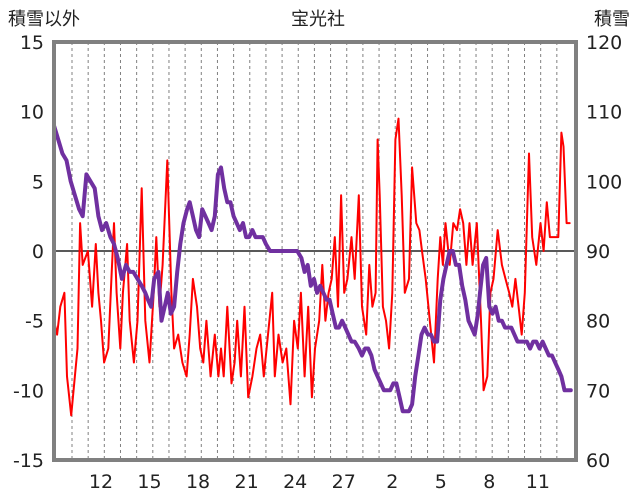 The height and width of the screenshot is (501, 636). What do you see at coordinates (612, 19) in the screenshot?
I see `right-axis-label: 積雪` at bounding box center [612, 19].